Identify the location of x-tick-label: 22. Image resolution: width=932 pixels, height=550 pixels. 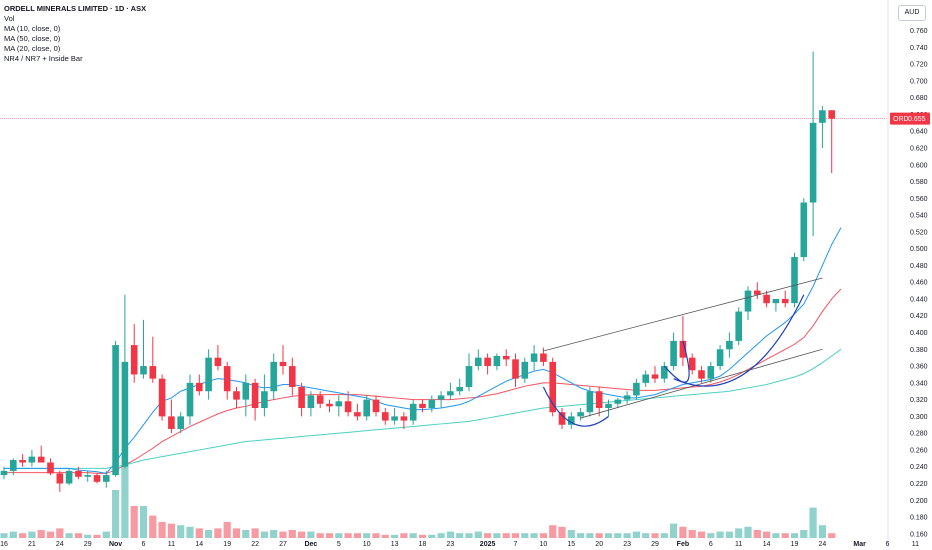
(255, 544).